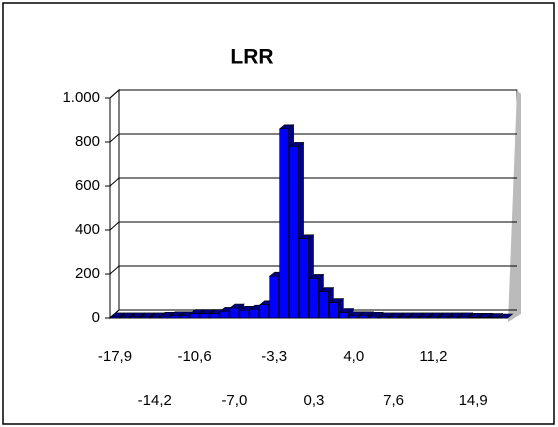 The height and width of the screenshot is (427, 558). I want to click on y-tick-label: 800, so click(87, 141).